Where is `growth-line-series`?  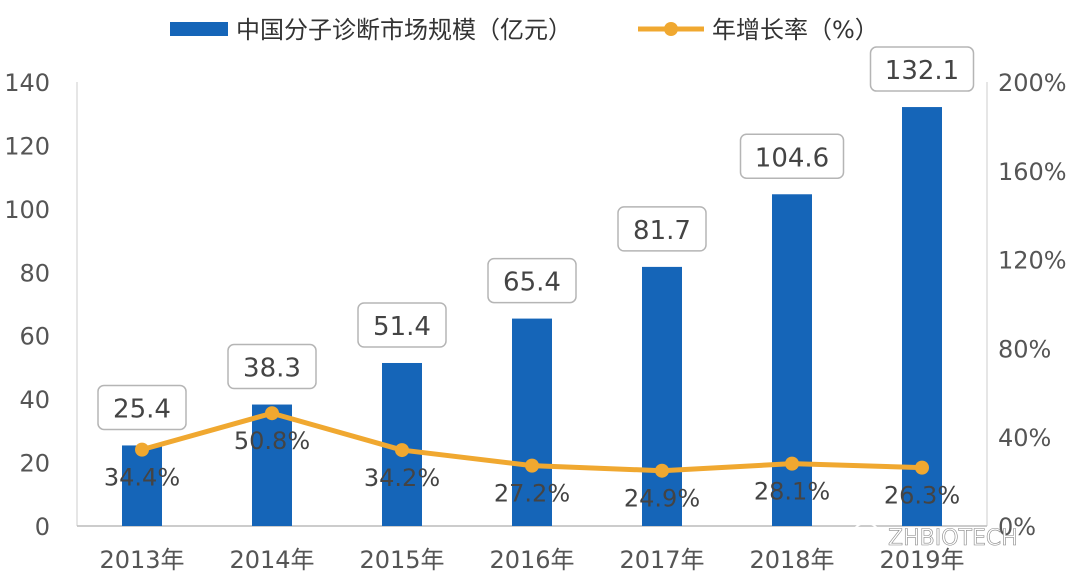 growth-line-series is located at coordinates (532, 442).